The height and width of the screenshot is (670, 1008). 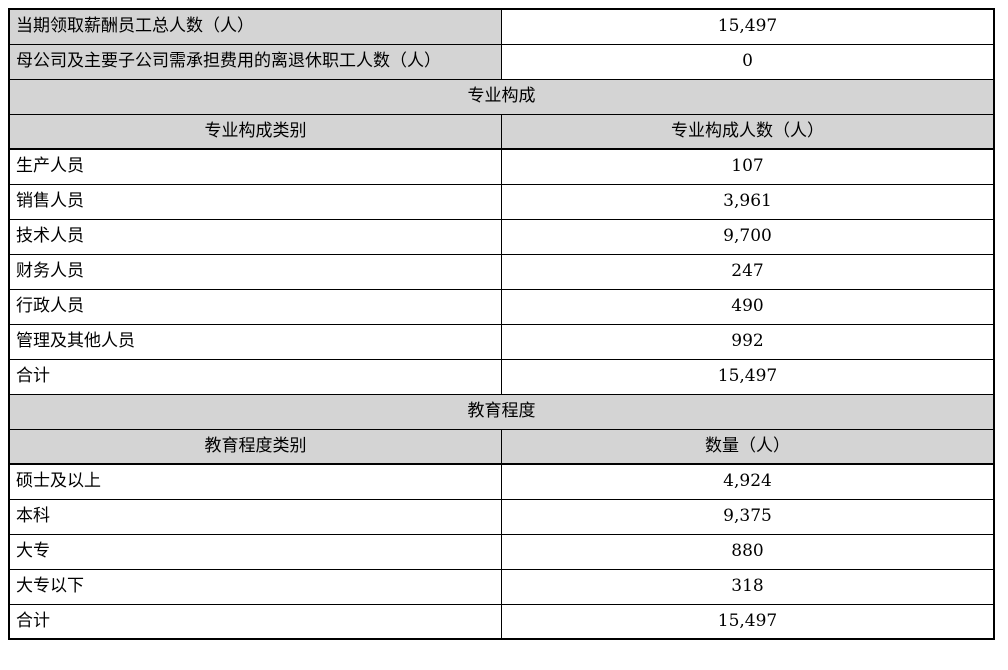 I want to click on row-value: 107, so click(x=748, y=166).